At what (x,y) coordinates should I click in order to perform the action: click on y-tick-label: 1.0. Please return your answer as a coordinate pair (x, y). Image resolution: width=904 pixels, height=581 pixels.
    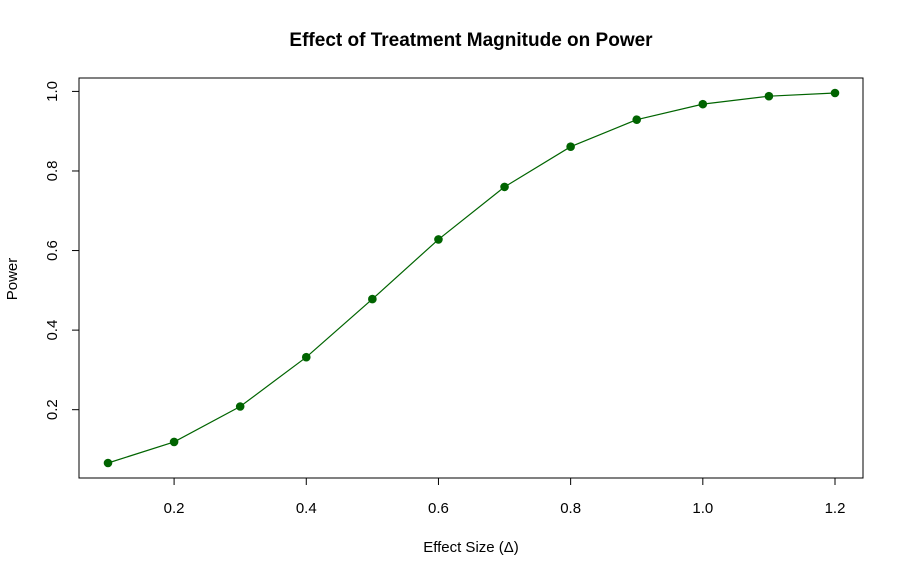
    Looking at the image, I should click on (52, 91).